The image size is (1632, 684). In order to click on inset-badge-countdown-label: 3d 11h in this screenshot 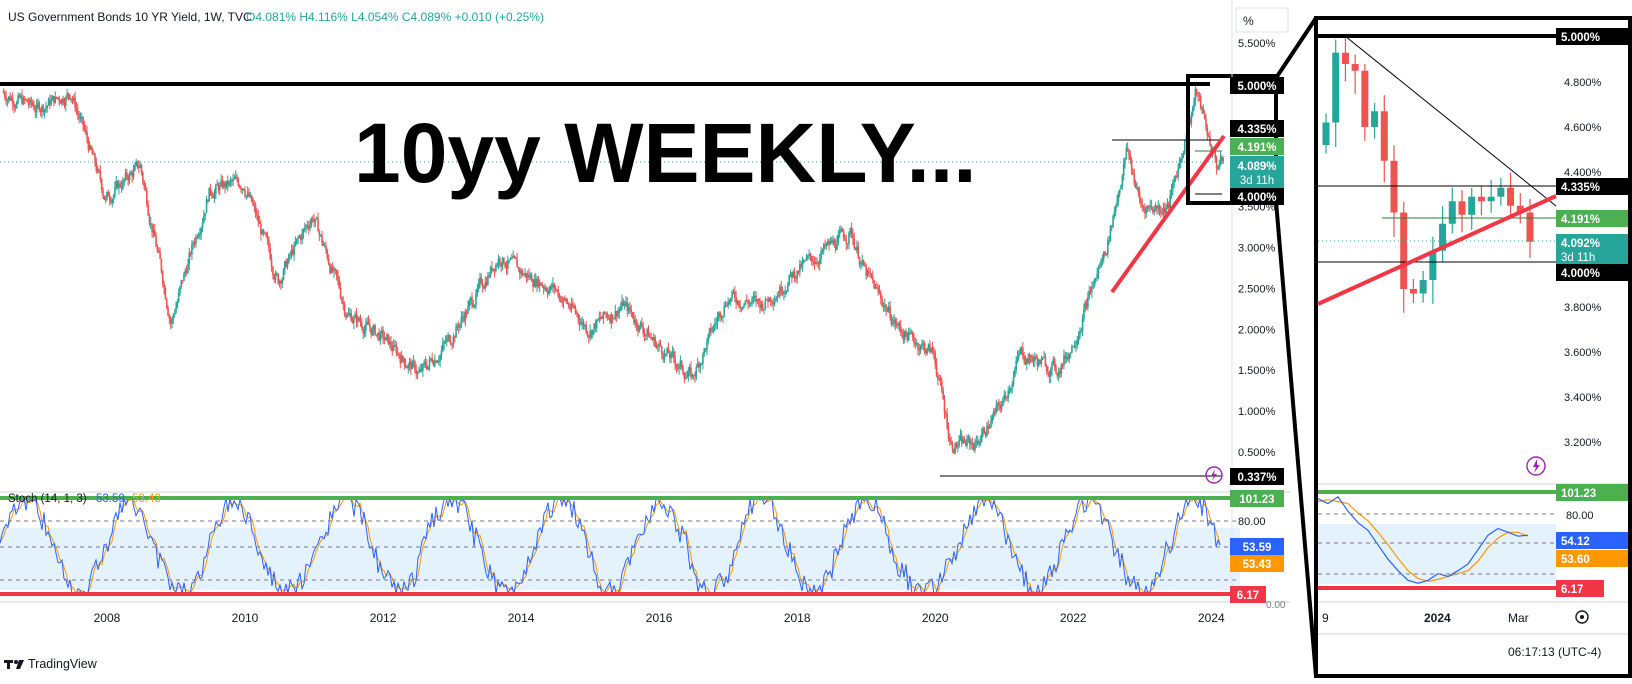, I will do `click(1578, 258)`.